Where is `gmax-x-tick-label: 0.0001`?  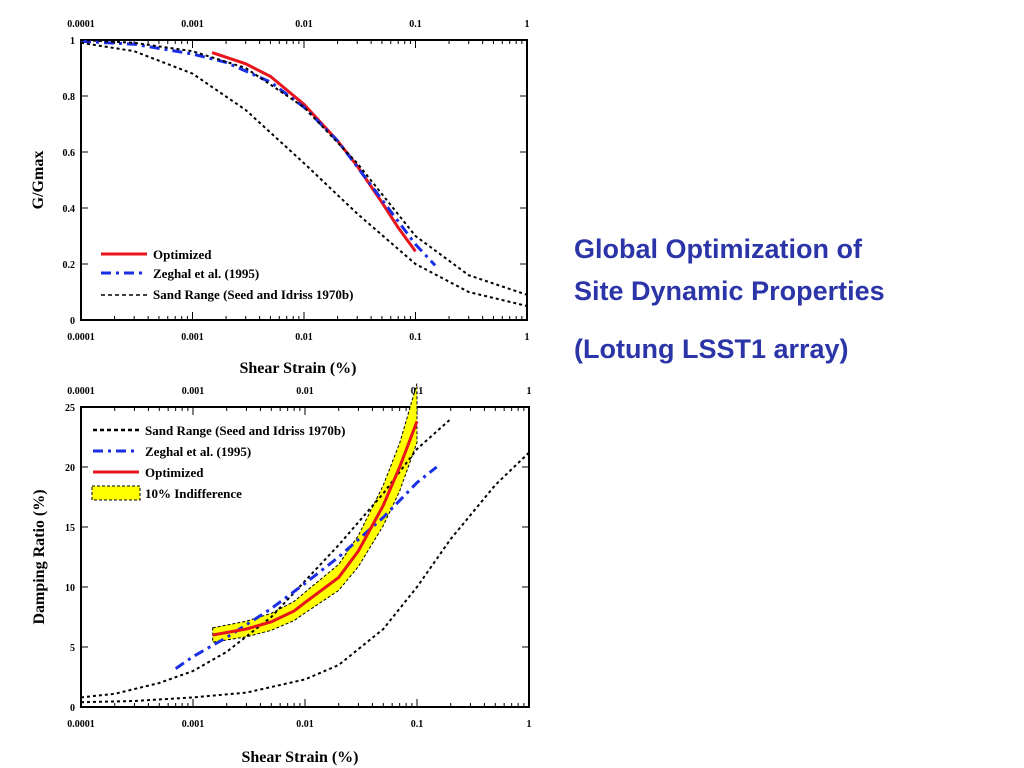
gmax-x-tick-label: 0.0001 is located at coordinates (81, 337).